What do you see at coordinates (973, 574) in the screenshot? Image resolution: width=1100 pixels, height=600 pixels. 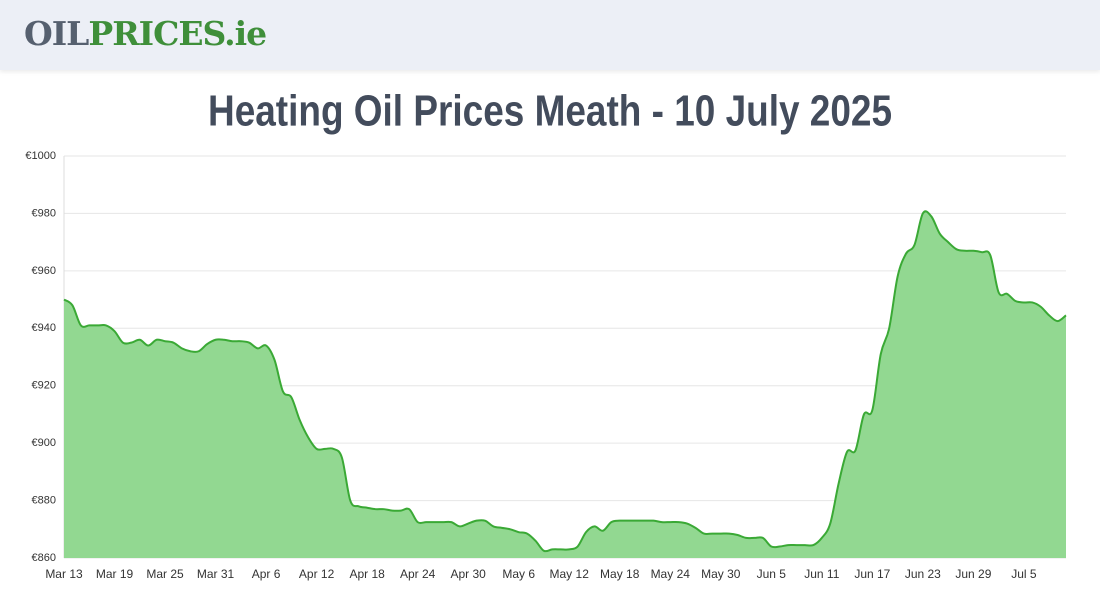 I see `x-tick-label: Jun 29` at bounding box center [973, 574].